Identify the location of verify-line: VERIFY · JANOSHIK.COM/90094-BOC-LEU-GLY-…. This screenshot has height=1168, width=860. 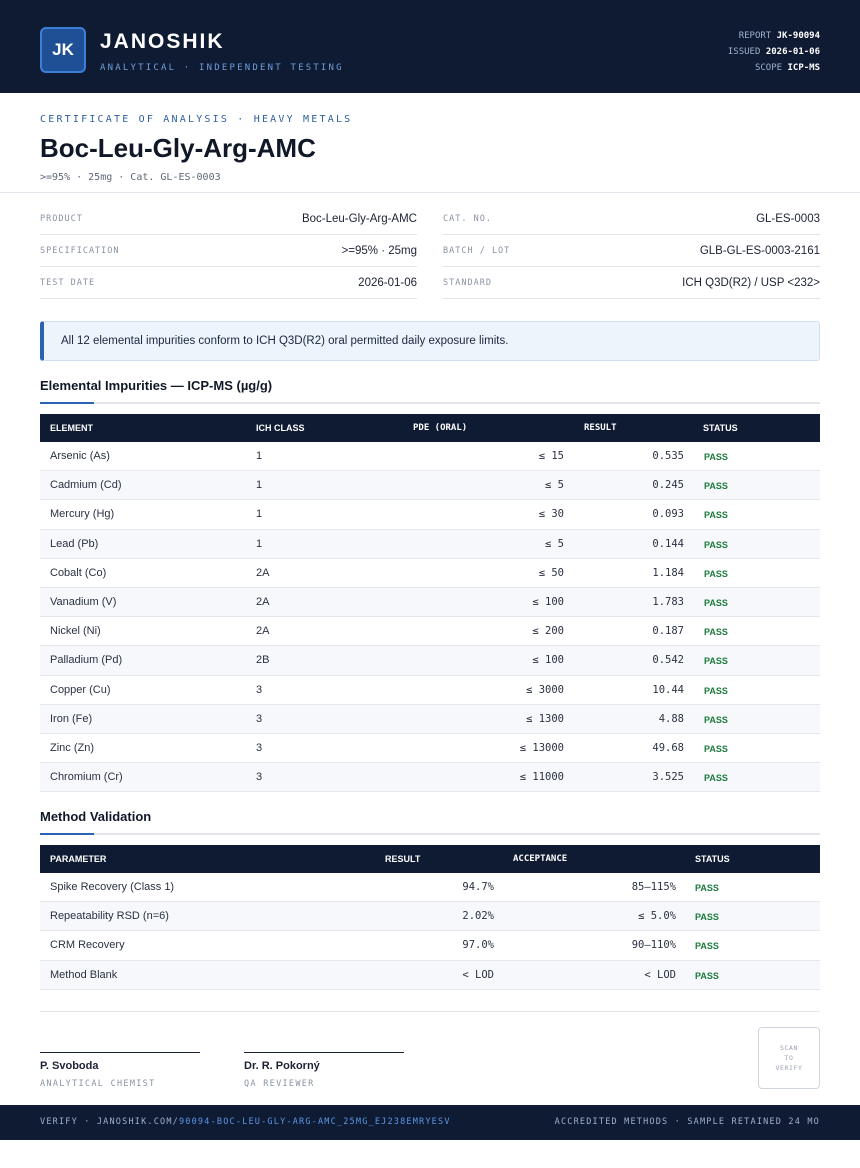
(245, 1122).